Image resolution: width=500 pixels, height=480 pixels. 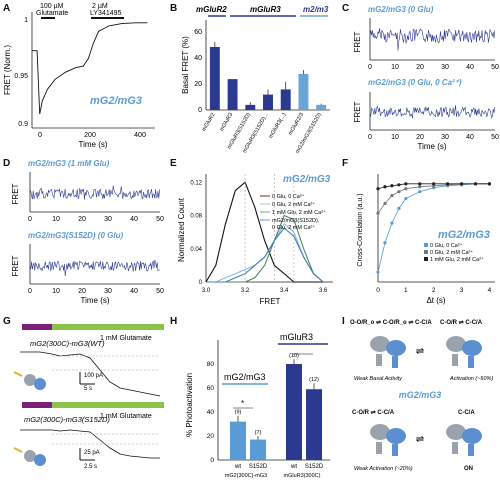 I want to click on h-xgroup: mGluR3(300C), so click(x=302, y=476).